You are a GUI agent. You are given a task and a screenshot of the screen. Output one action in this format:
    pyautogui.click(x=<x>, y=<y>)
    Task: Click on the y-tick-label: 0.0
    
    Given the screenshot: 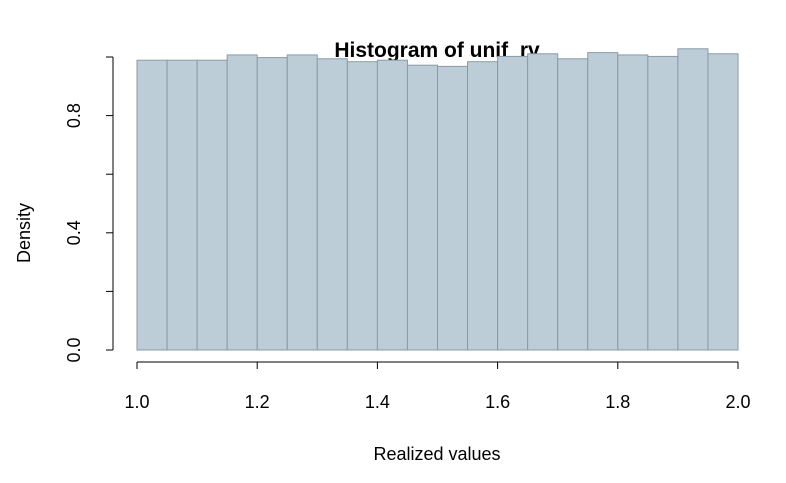 What is the action you would take?
    pyautogui.click(x=74, y=349)
    